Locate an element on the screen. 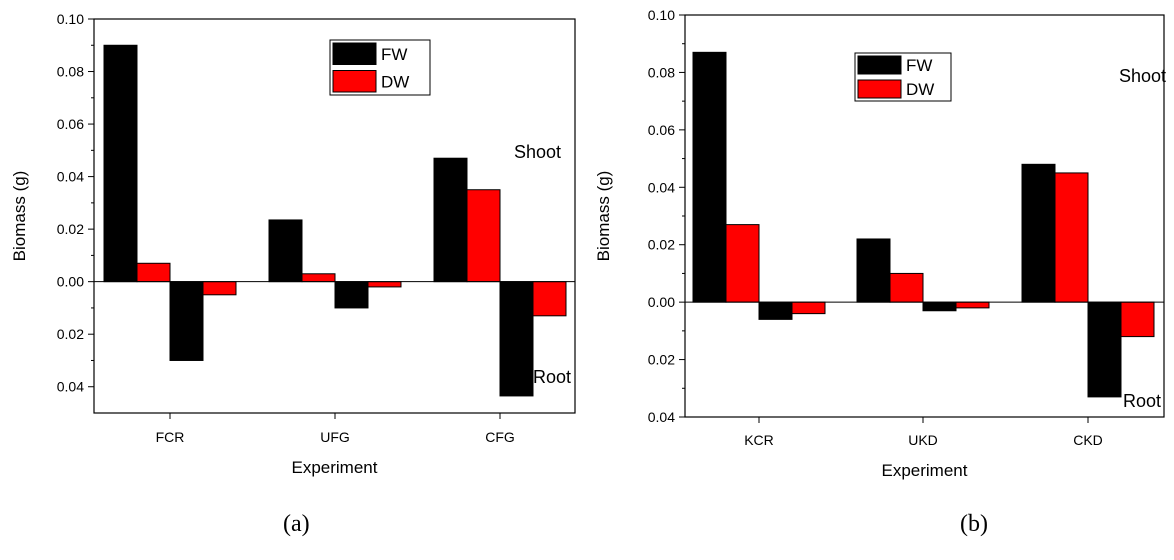  bar-fw-shoot-ckd is located at coordinates (1038, 233).